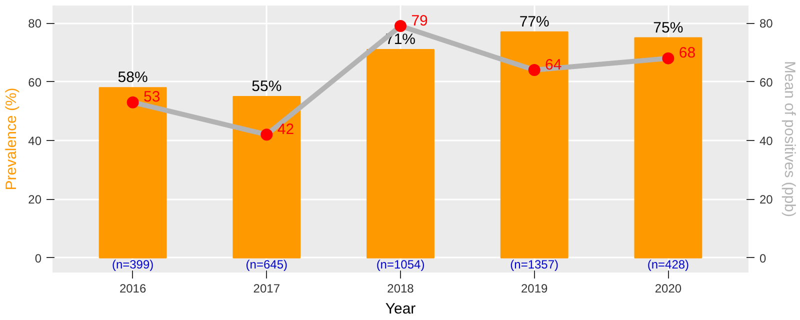 The image size is (800, 320). What do you see at coordinates (767, 23) in the screenshot?
I see `y2-tick-label: 80` at bounding box center [767, 23].